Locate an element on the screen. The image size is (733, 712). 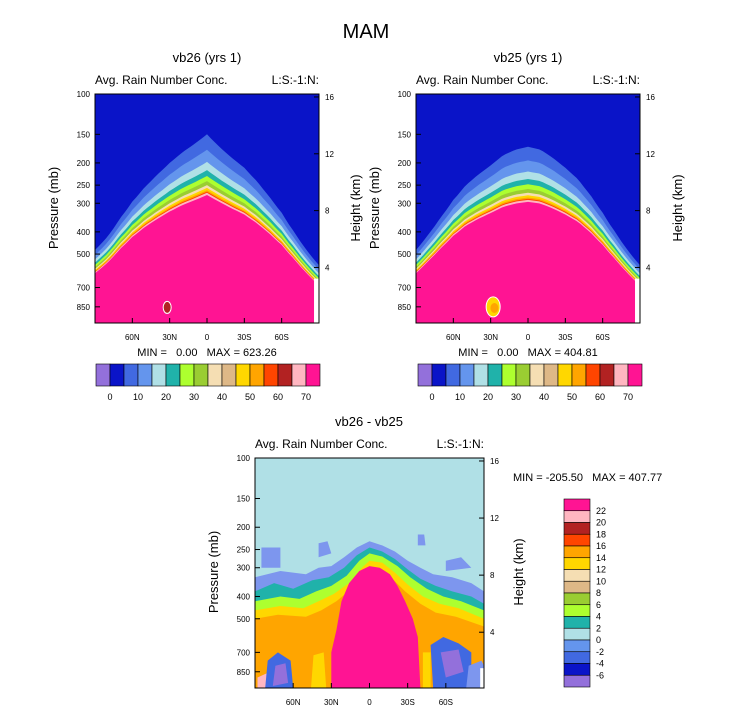
colorbar-label: 20 is located at coordinates (166, 397).